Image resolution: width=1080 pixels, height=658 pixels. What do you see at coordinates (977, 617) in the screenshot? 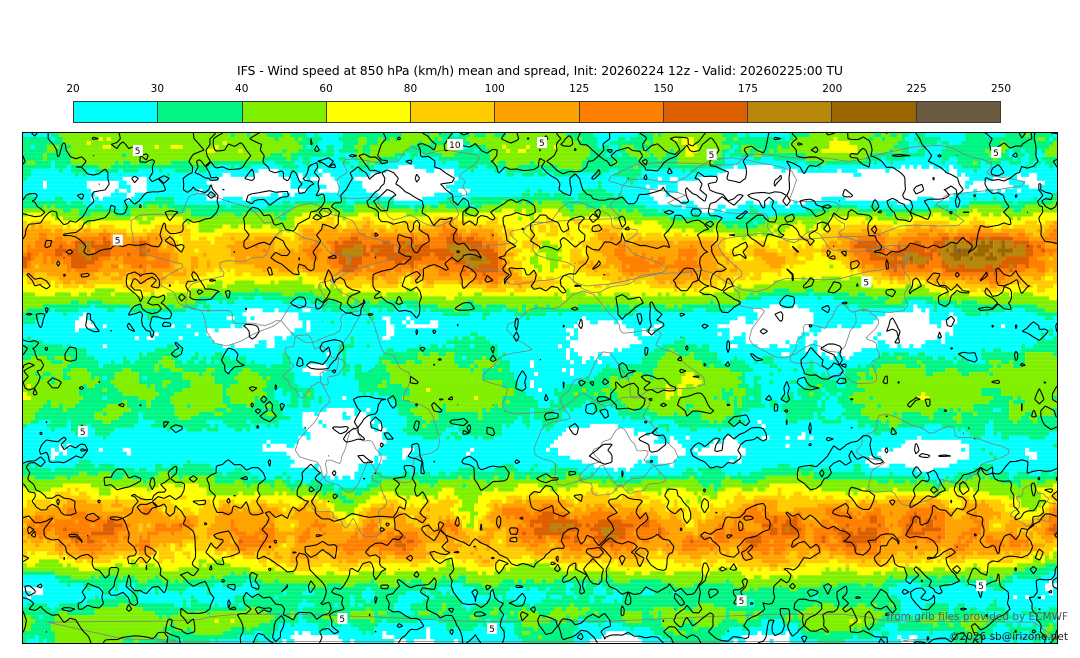
I see `data-source-credit: from grib files provided by ECMWF` at bounding box center [977, 617].